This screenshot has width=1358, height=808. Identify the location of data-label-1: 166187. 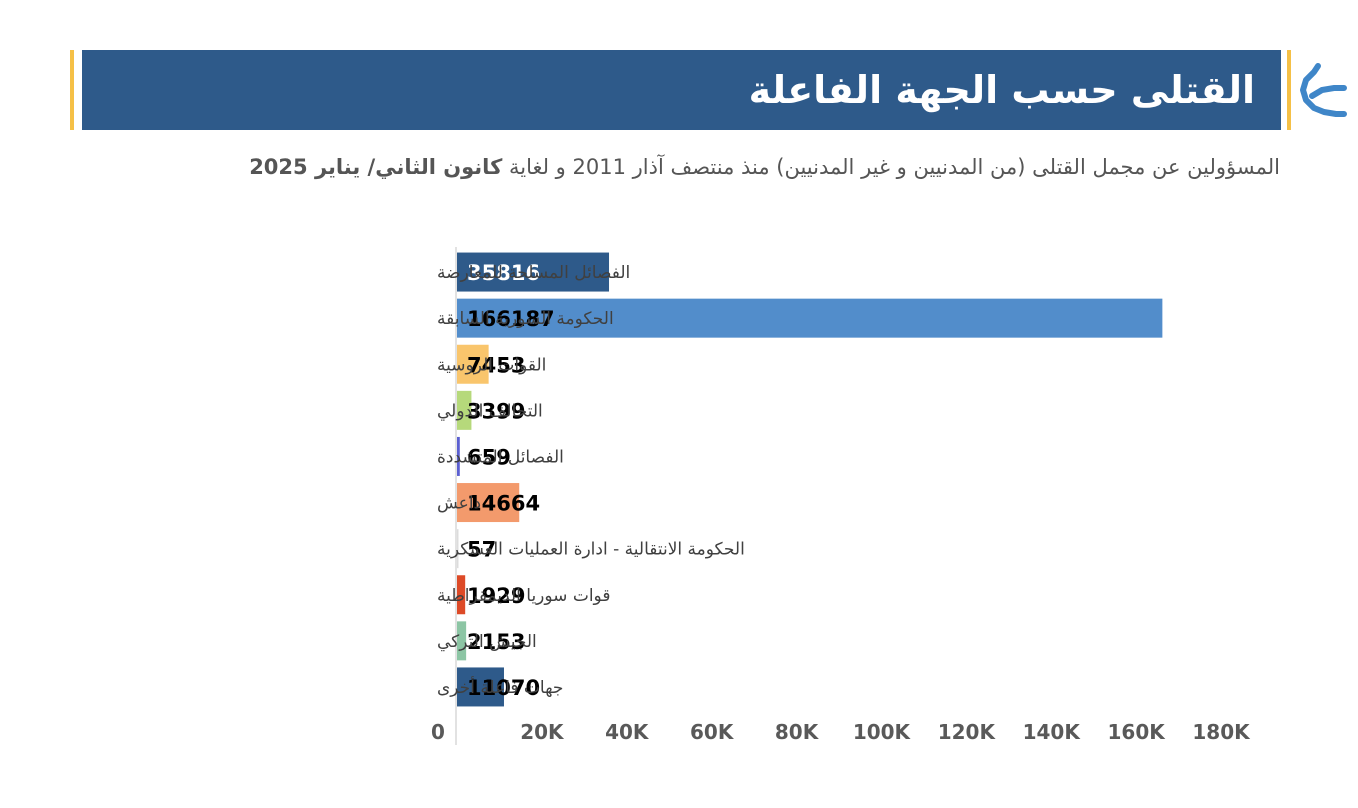
(511, 319).